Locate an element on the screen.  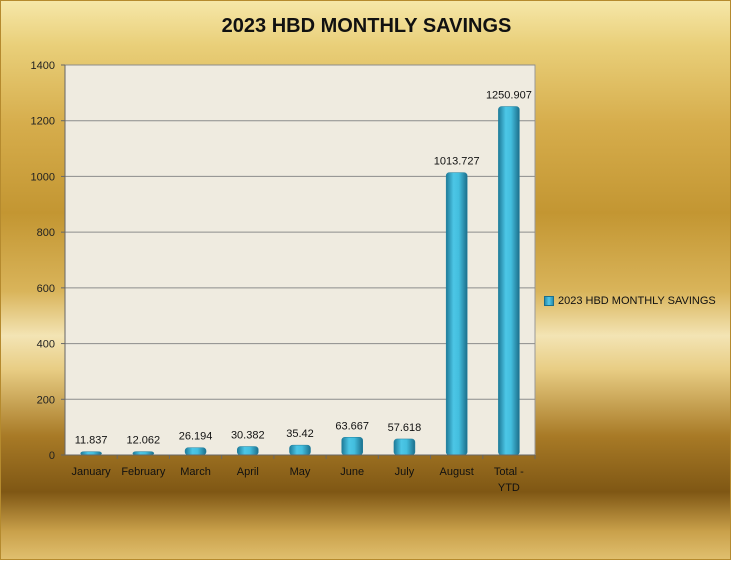
category-label: August is located at coordinates (457, 472).